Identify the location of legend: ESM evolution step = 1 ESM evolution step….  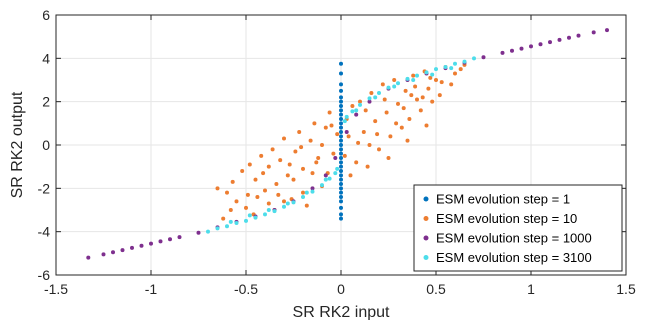
(518, 228).